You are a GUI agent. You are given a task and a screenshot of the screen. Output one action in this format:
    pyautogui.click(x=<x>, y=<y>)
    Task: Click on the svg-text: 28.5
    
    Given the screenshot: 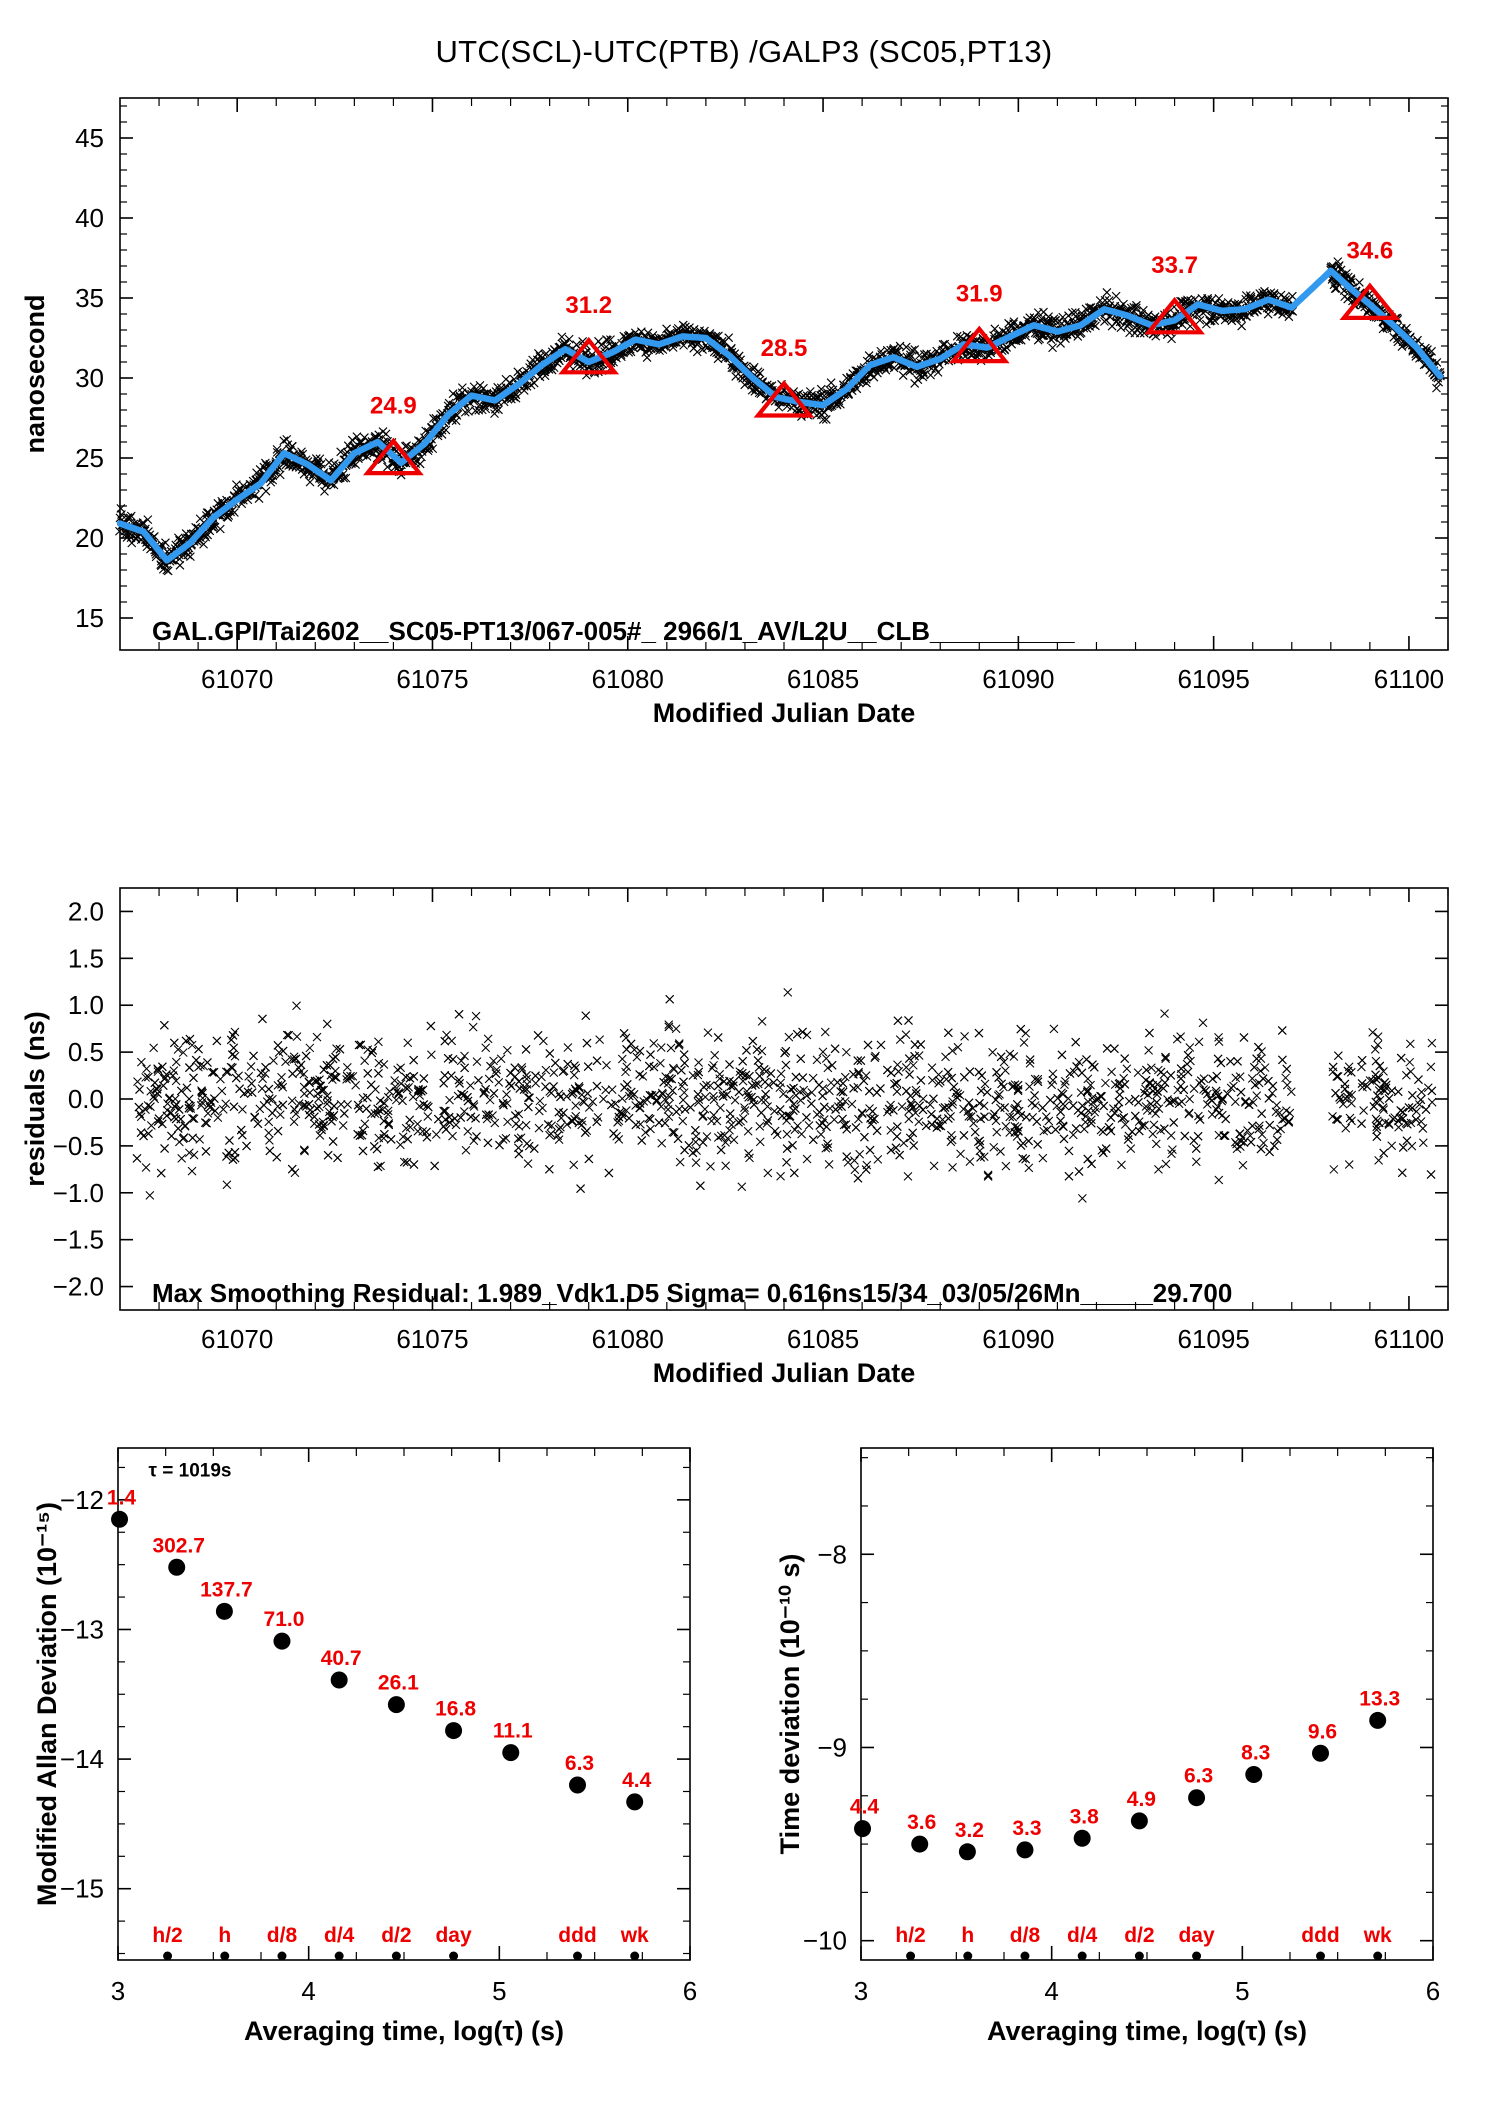 What is the action you would take?
    pyautogui.click(x=784, y=348)
    